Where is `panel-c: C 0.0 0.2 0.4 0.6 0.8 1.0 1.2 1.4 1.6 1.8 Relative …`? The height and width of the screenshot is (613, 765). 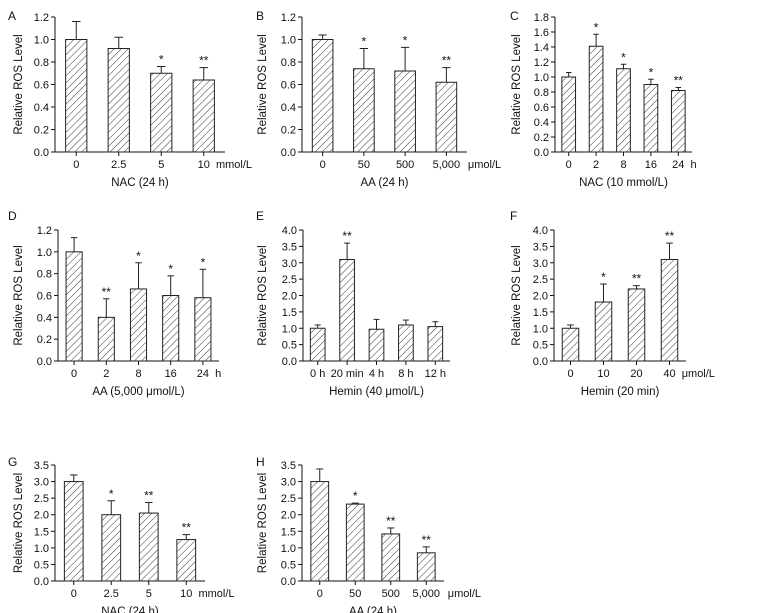 panel-c: C 0.0 0.2 0.4 0.6 0.8 1.0 1.2 1.4 1.6 1.8 Relative … is located at coordinates (603, 99).